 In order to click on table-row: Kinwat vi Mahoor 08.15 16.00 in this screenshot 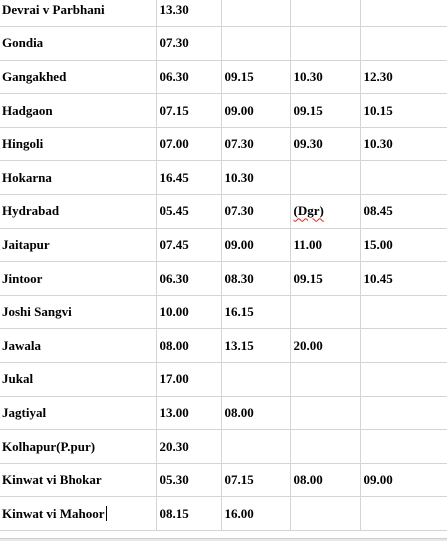, I will do `click(223, 513)`.